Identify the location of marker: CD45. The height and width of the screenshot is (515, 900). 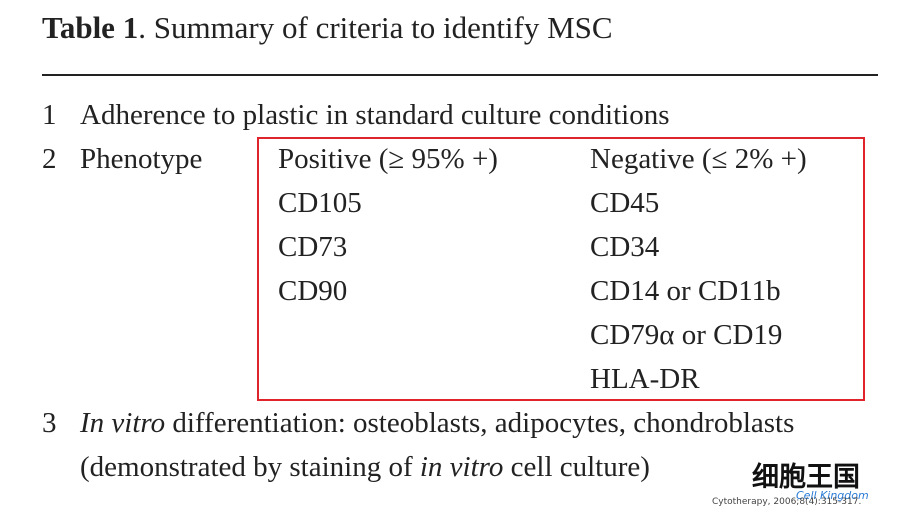
(625, 203).